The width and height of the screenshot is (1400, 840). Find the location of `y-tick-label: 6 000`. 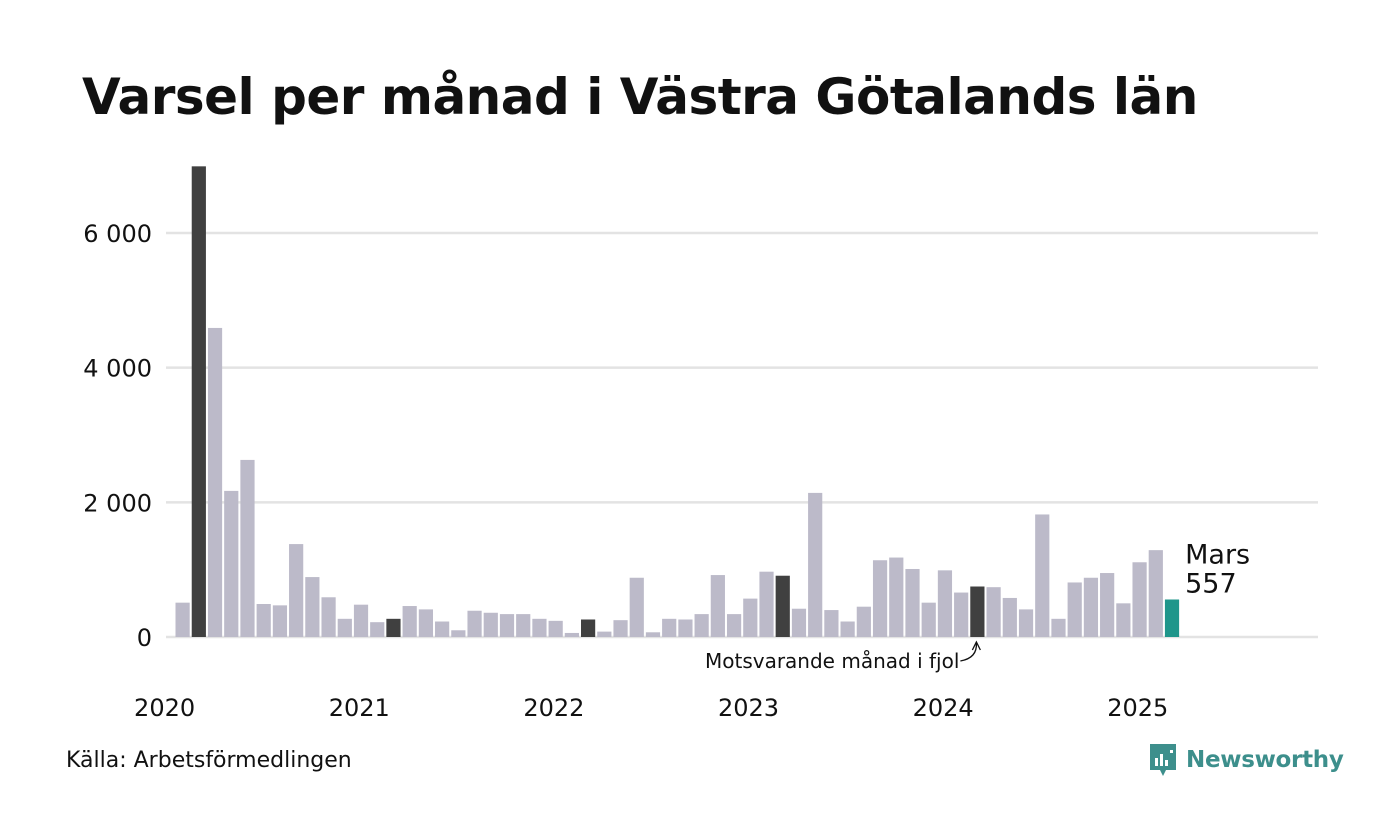

y-tick-label: 6 000 is located at coordinates (117, 234).